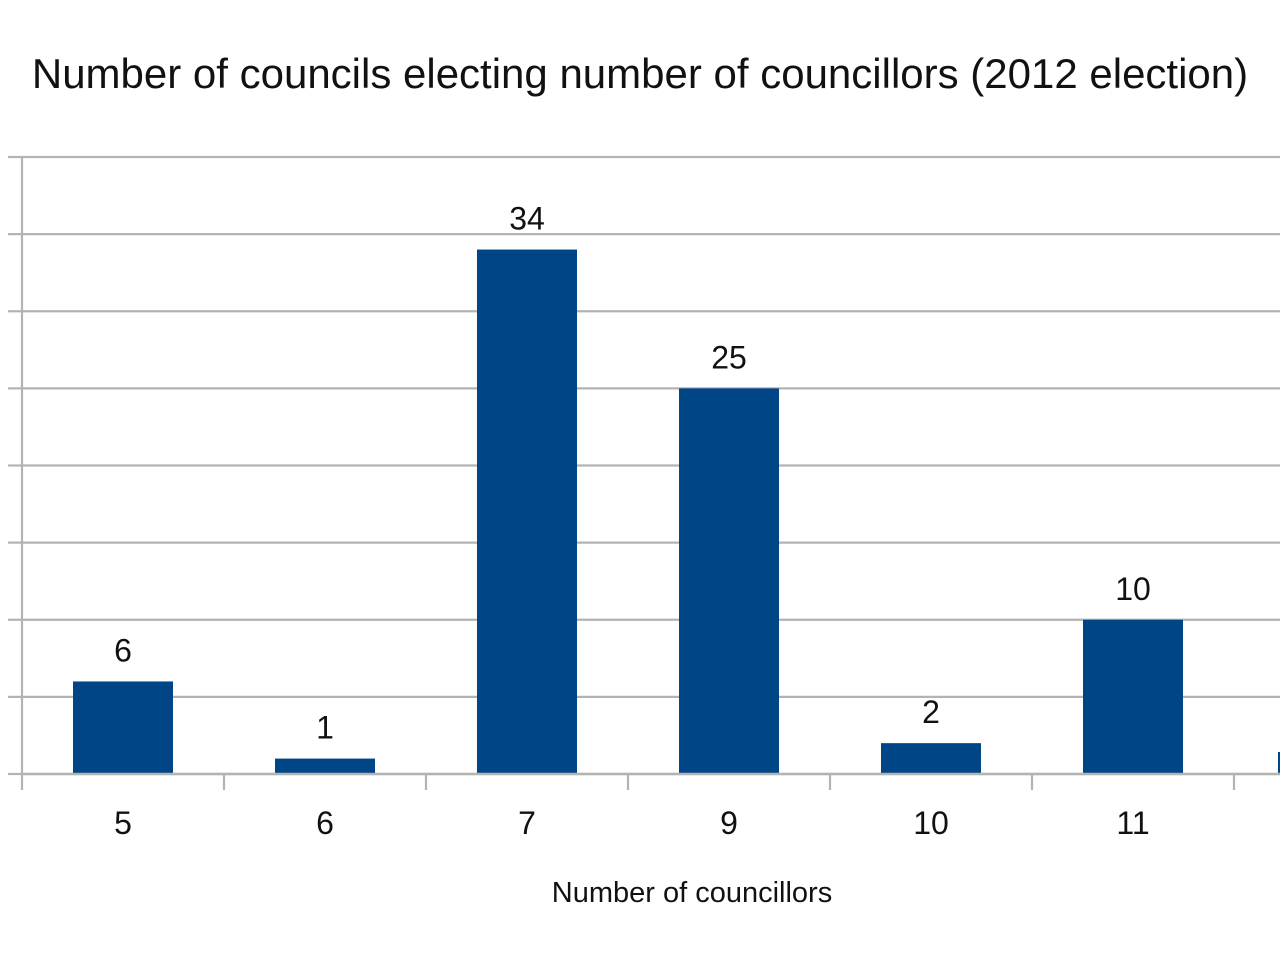 This screenshot has width=1280, height=960. What do you see at coordinates (1132, 823) in the screenshot?
I see `x-tick-label: 11` at bounding box center [1132, 823].